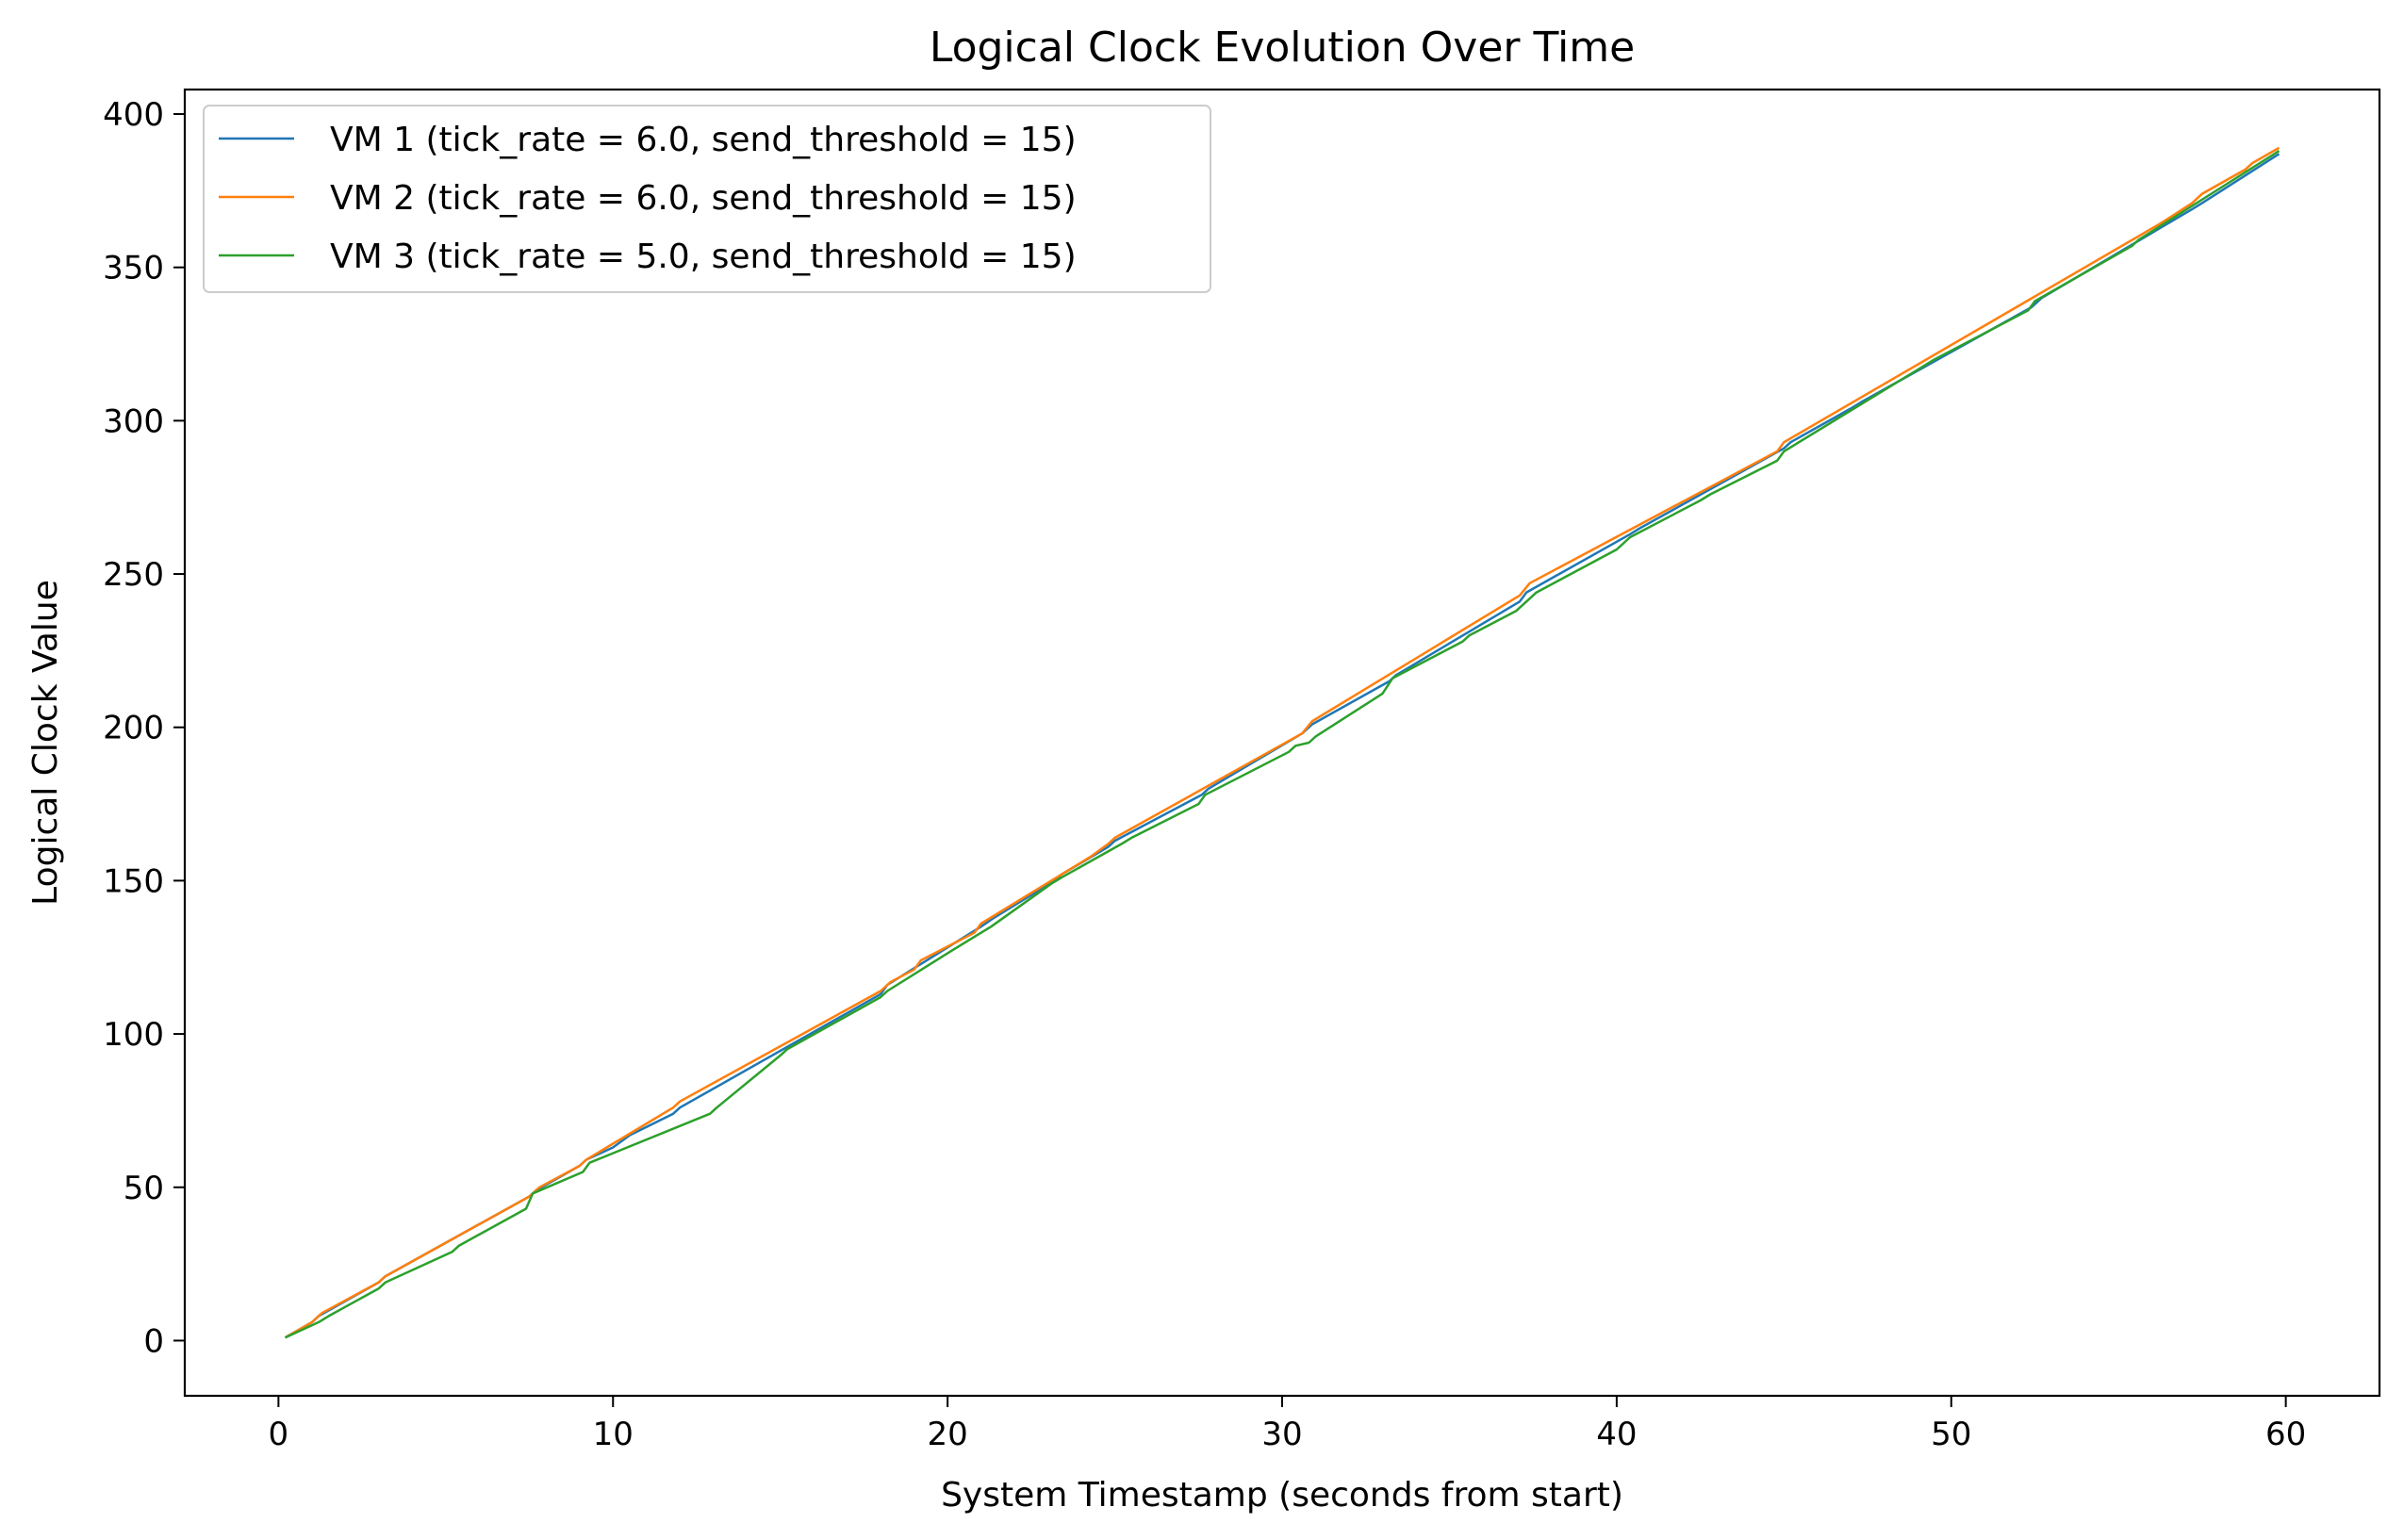  Describe the element at coordinates (2285, 1434) in the screenshot. I see `x-tick-label-60: 60` at that location.